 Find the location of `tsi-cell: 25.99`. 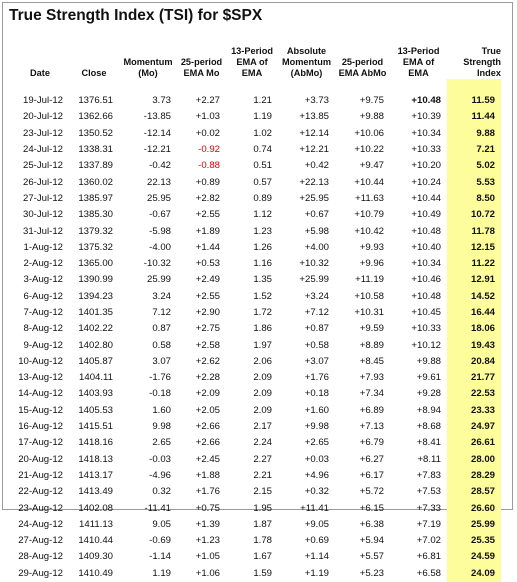

tsi-cell: 25.99 is located at coordinates (474, 525).